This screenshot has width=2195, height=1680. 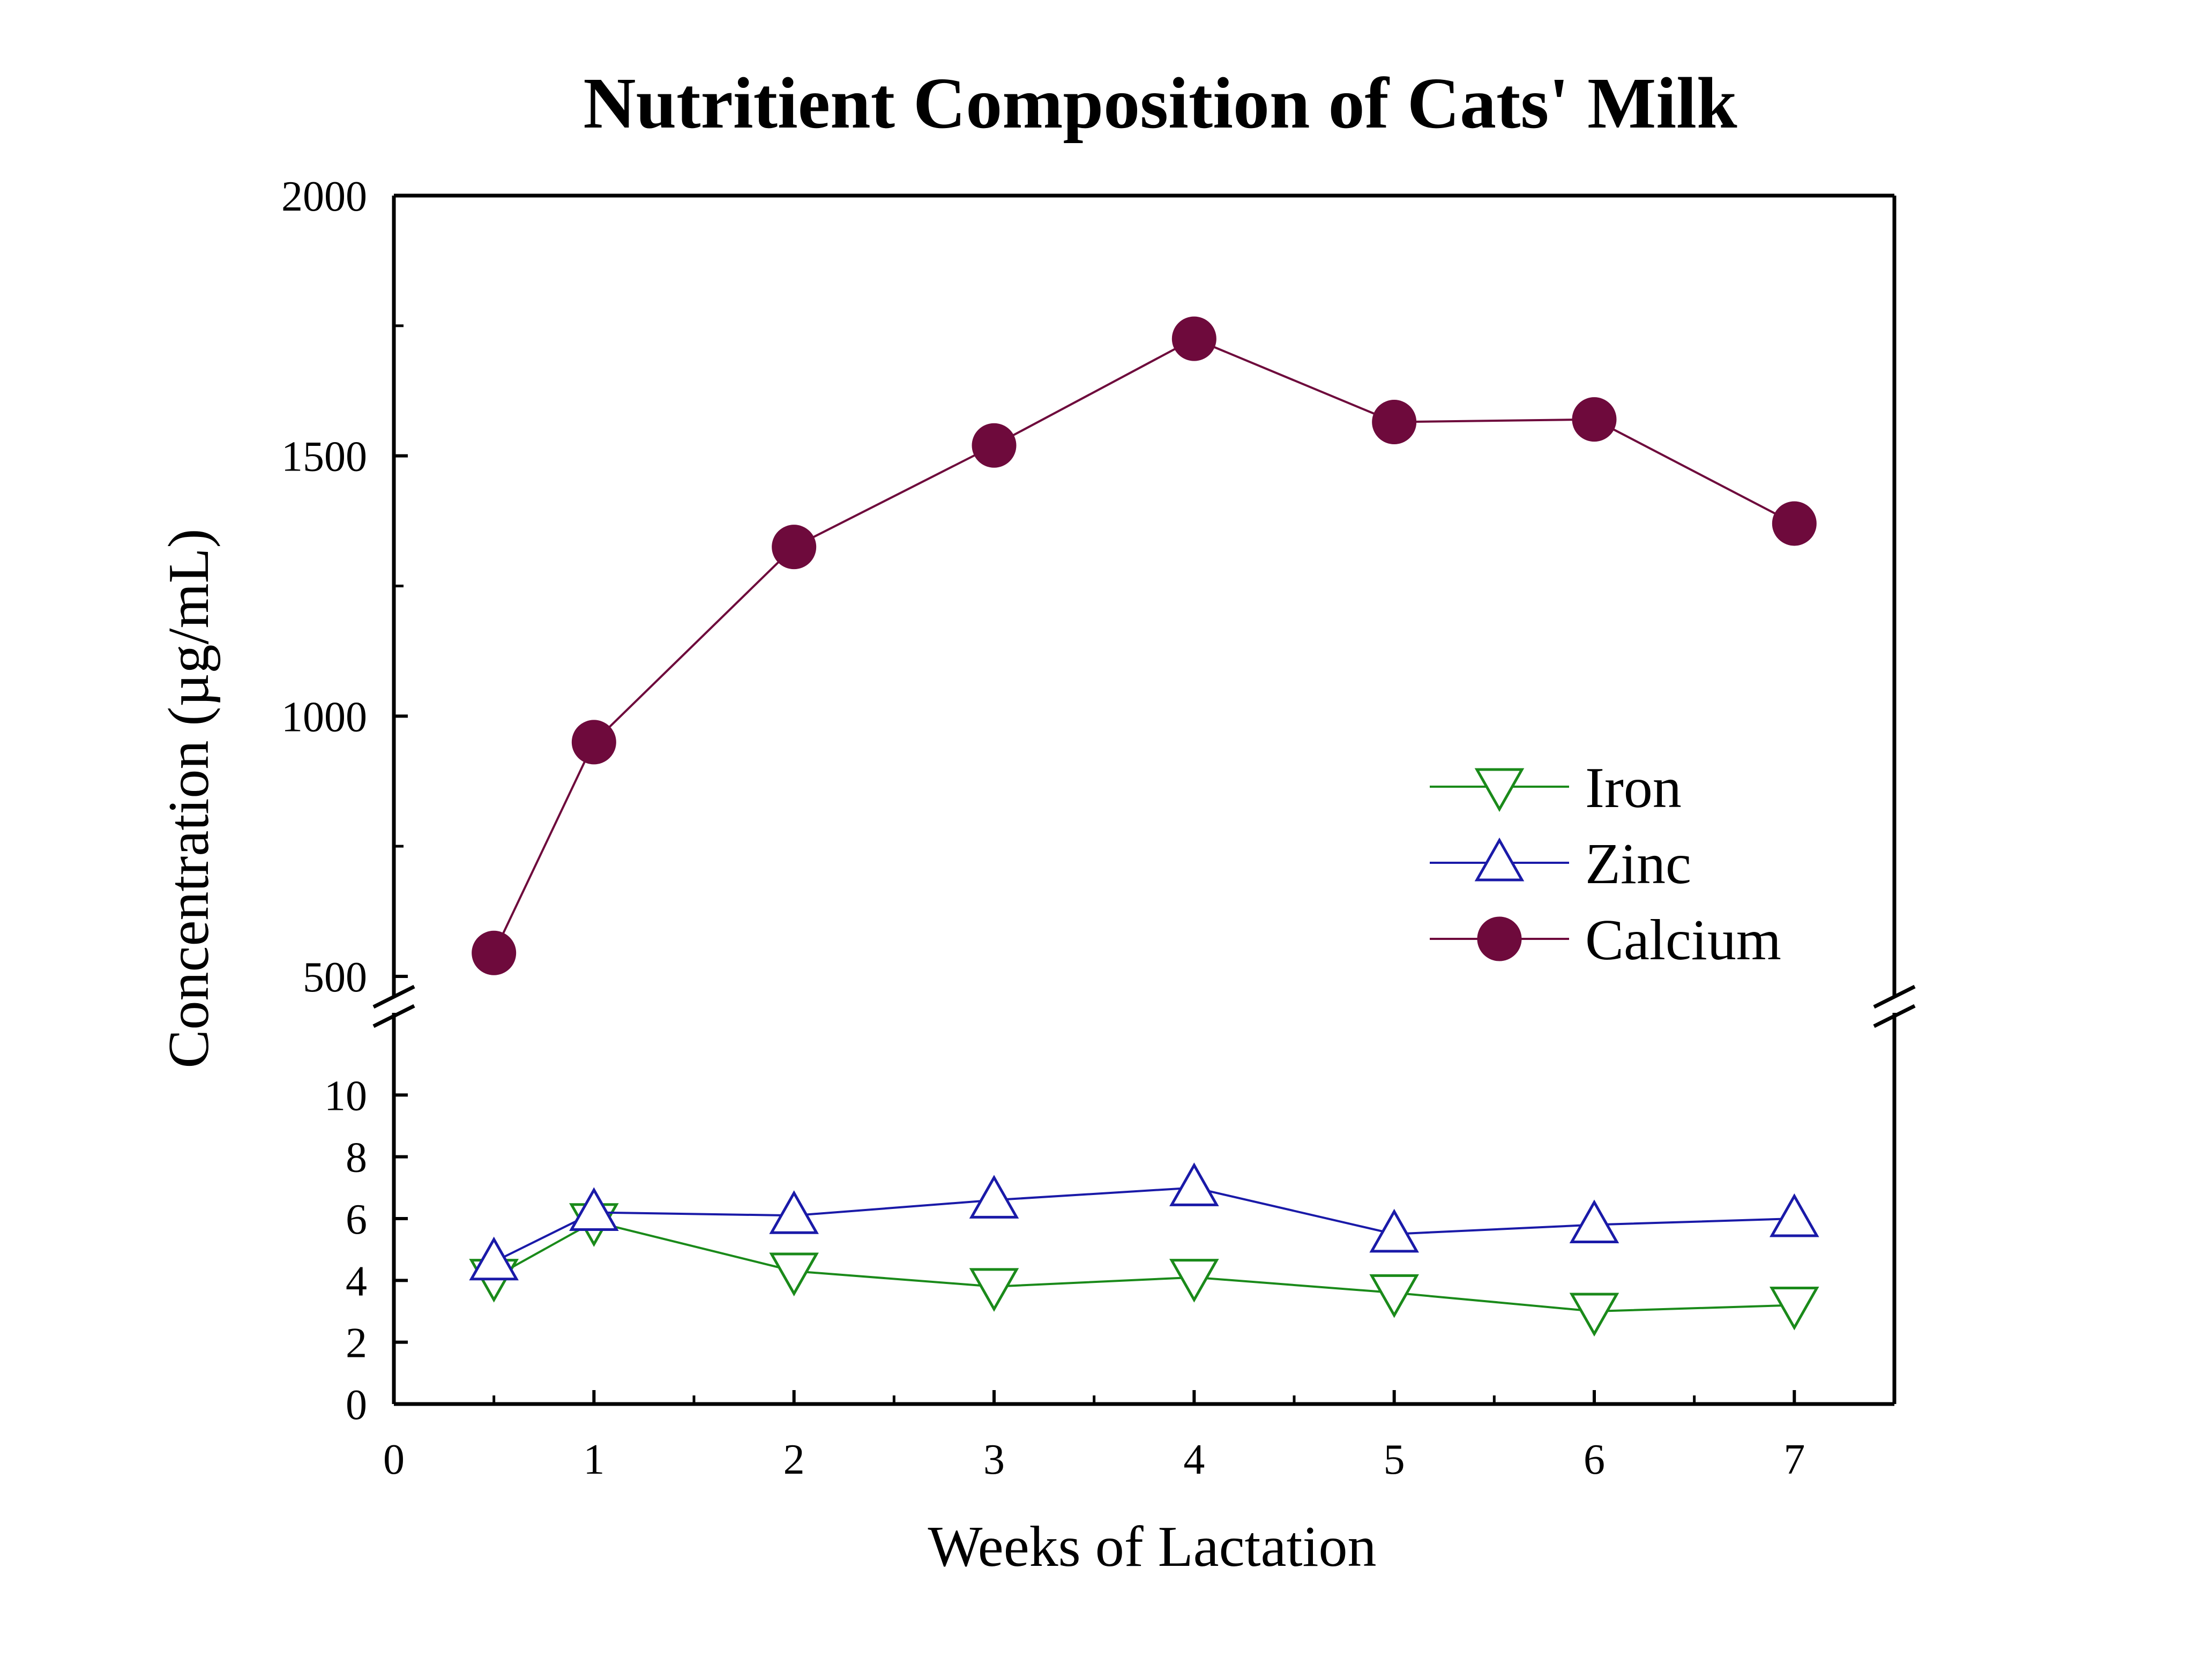 What do you see at coordinates (1638, 864) in the screenshot?
I see `legend-label-zinc: Zinc` at bounding box center [1638, 864].